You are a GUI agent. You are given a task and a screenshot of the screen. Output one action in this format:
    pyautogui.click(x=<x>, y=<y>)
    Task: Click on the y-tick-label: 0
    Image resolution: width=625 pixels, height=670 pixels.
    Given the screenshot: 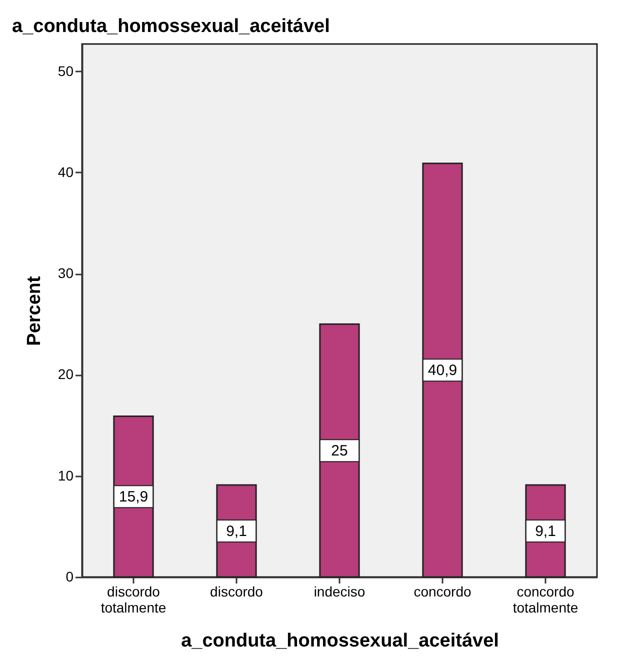 What is the action you would take?
    pyautogui.click(x=70, y=576)
    